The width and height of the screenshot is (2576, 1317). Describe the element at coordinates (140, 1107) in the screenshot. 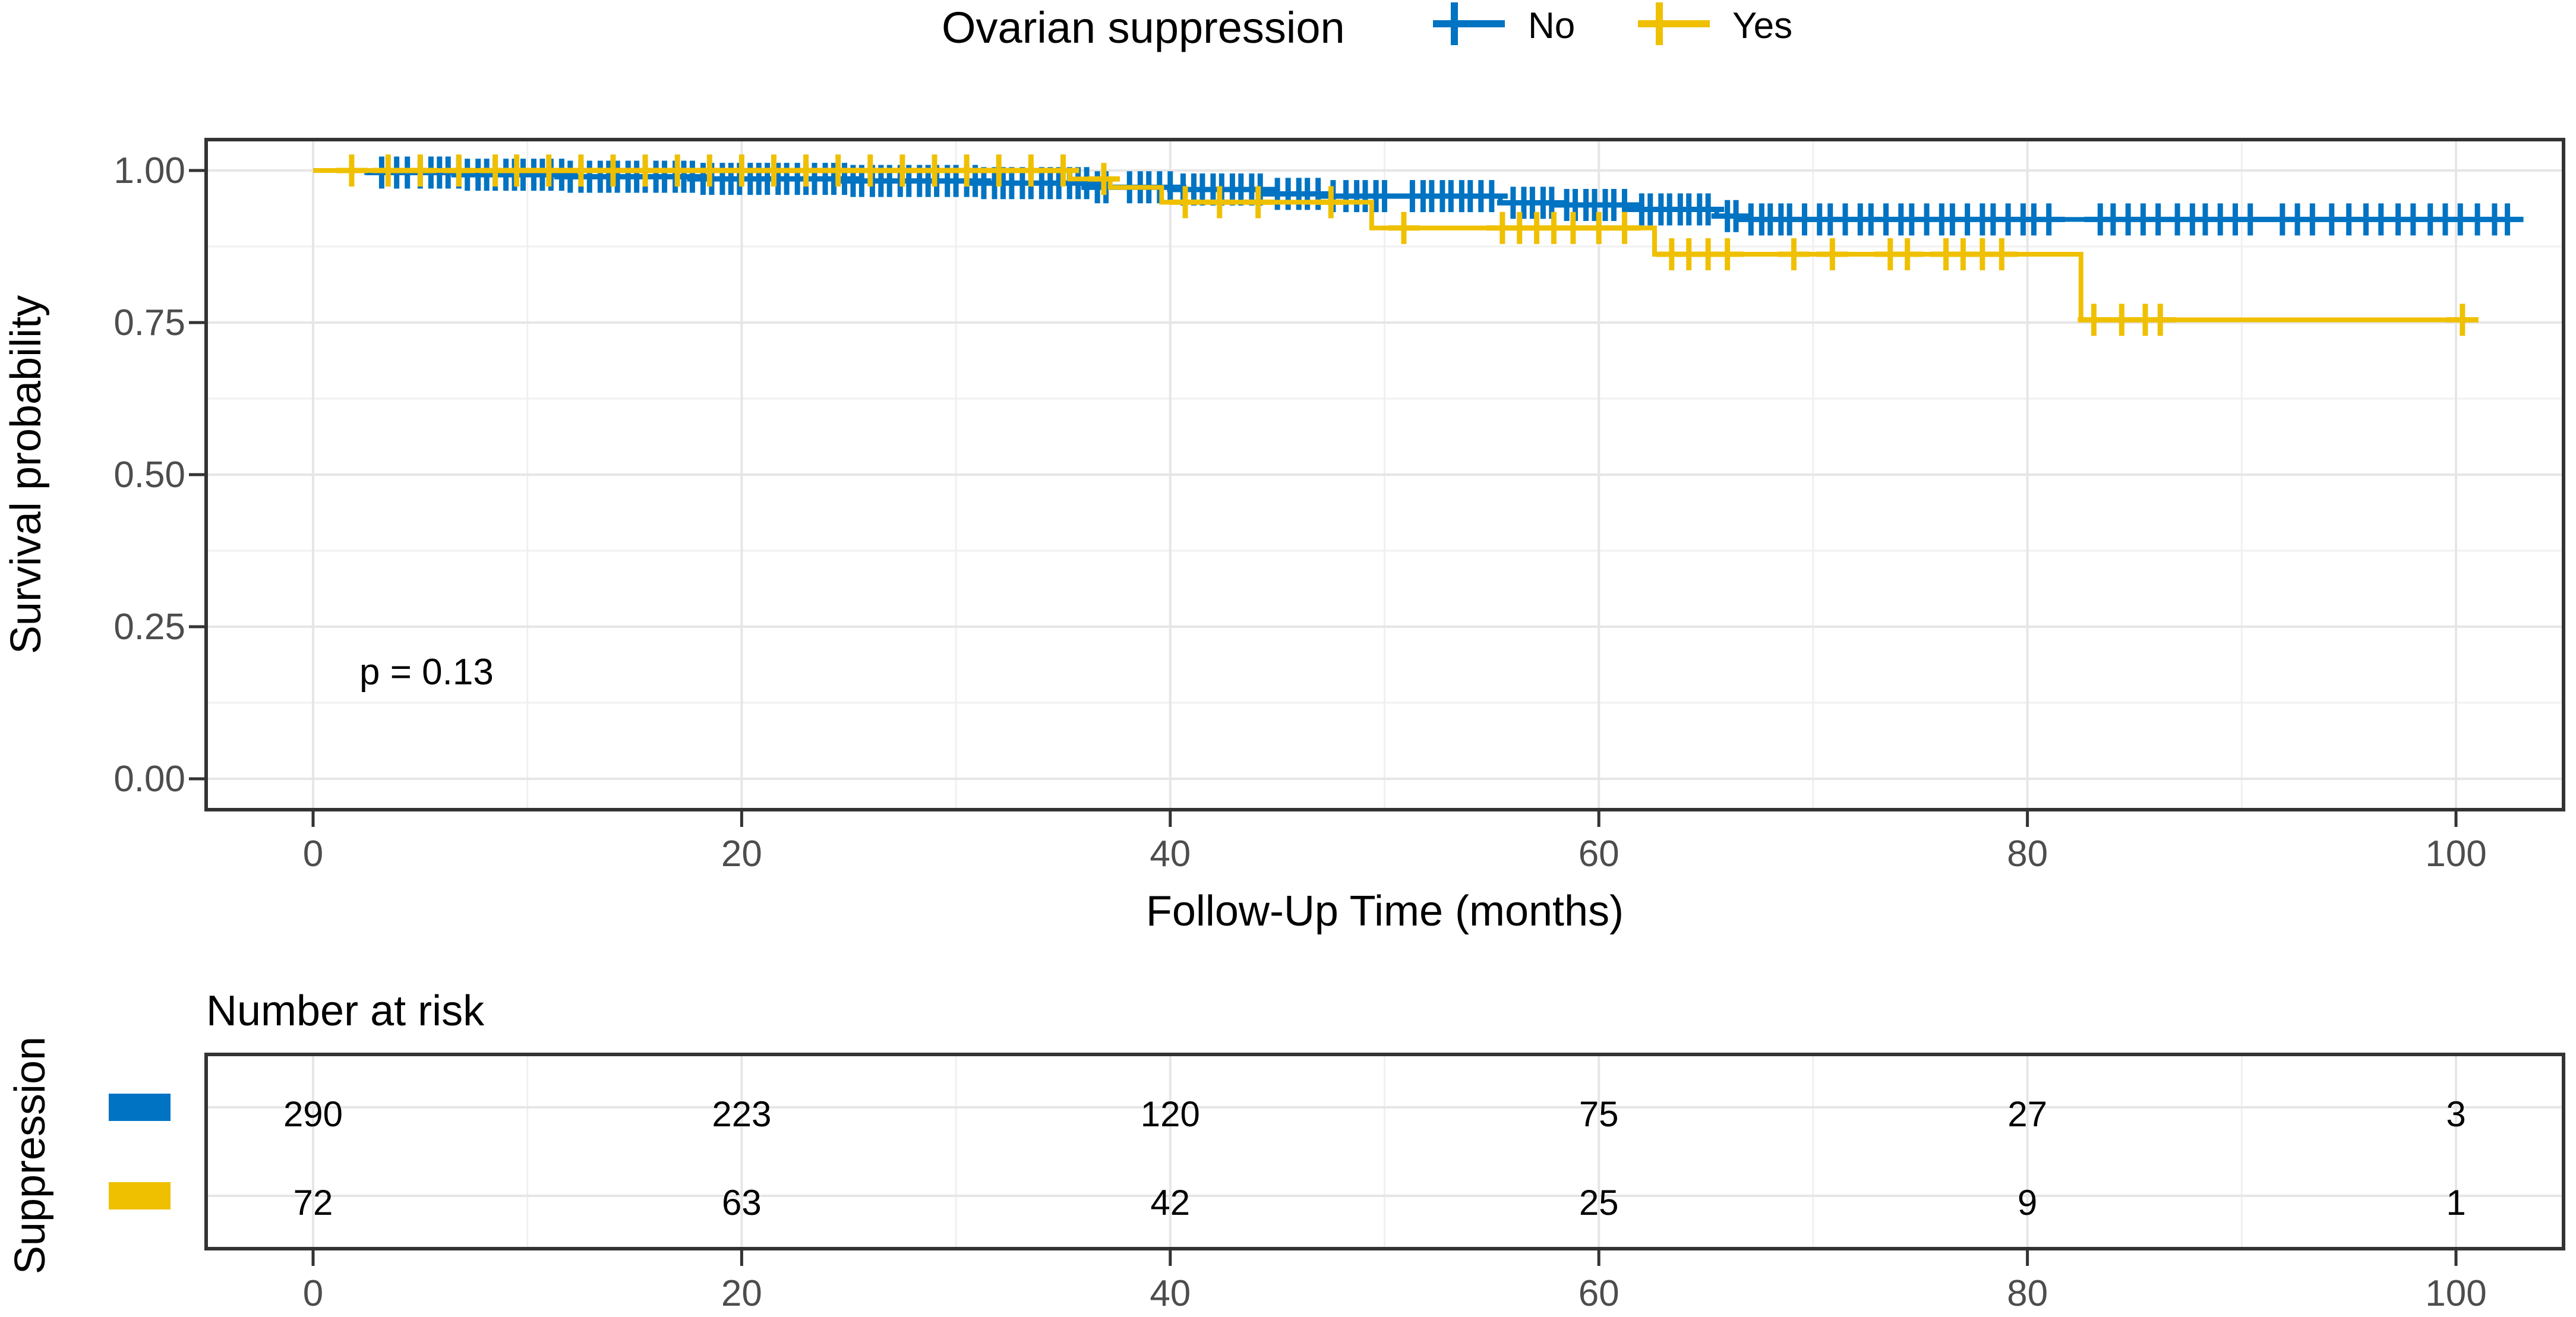

I see `risk-row-color-key-no` at that location.